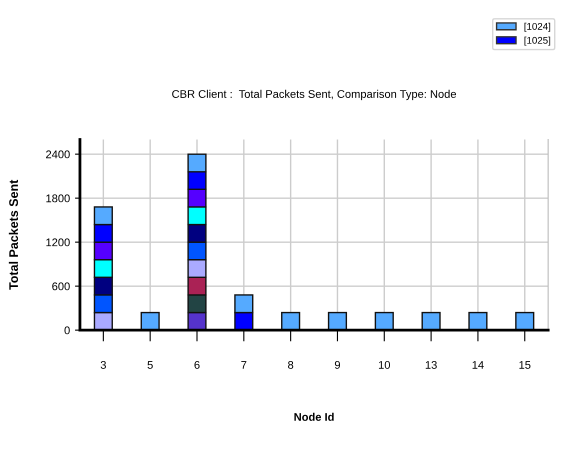 The height and width of the screenshot is (465, 571). I want to click on x-tick-label: 10, so click(384, 365).